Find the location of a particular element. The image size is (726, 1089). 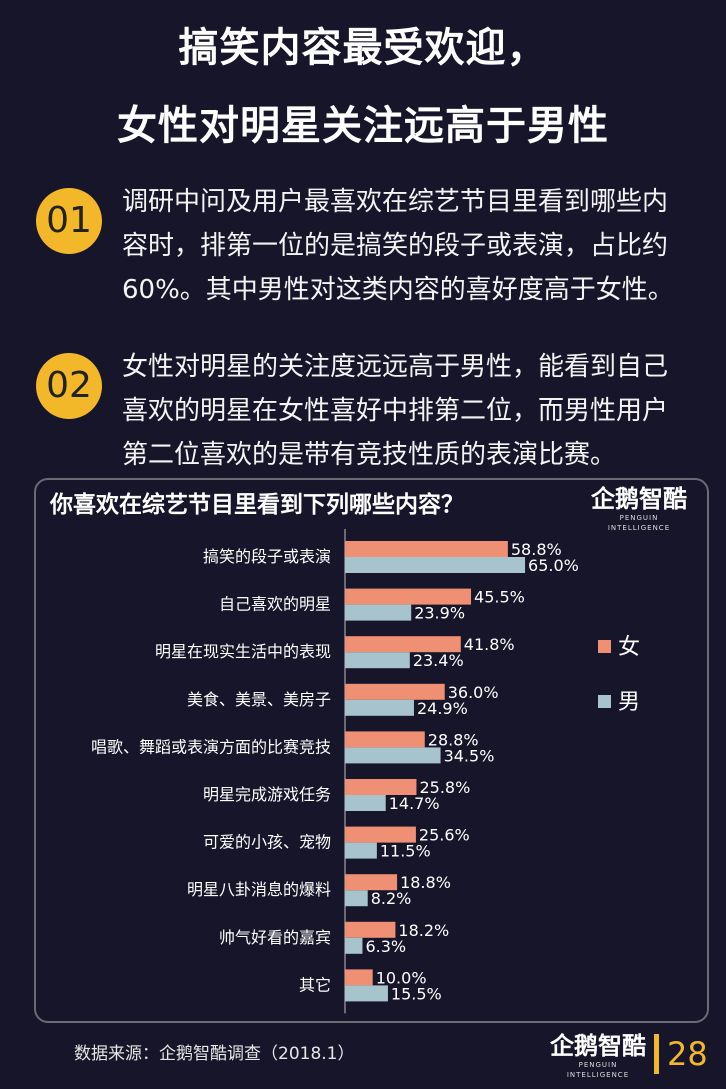

page-title-line1: 搞笑内容最受欢迎， is located at coordinates (363, 48).